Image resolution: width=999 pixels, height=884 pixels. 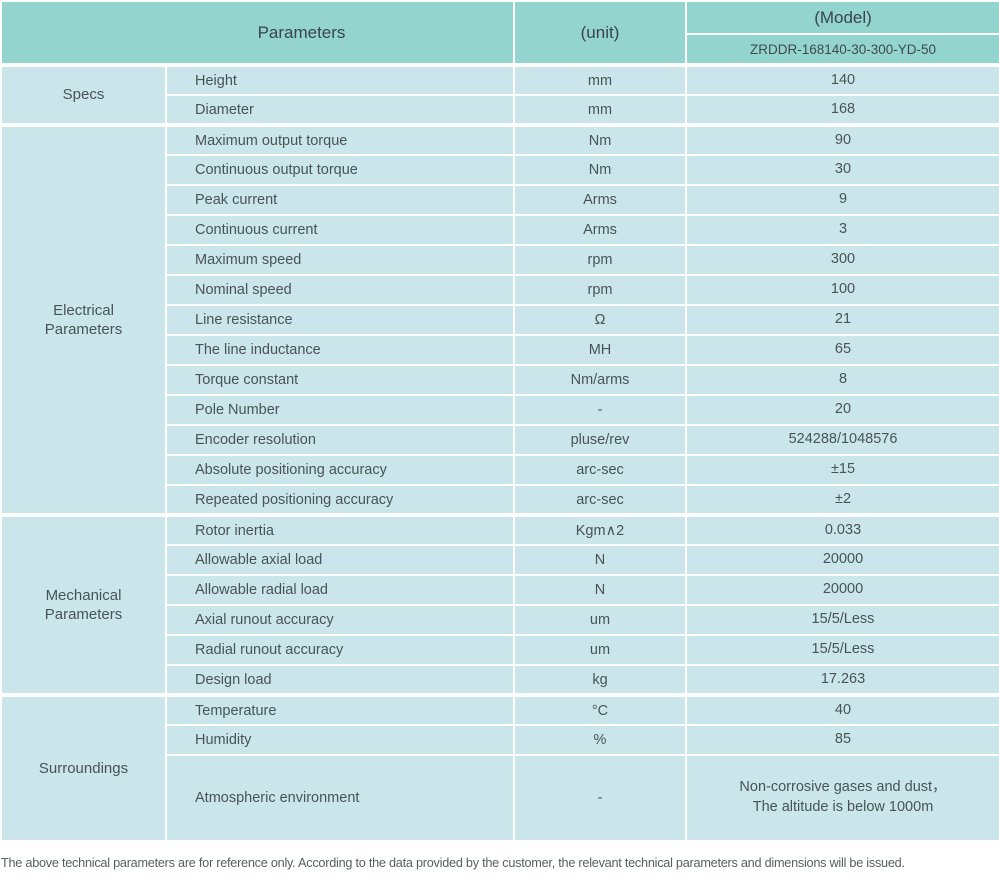 I want to click on param-name: Continuous current, so click(x=340, y=230).